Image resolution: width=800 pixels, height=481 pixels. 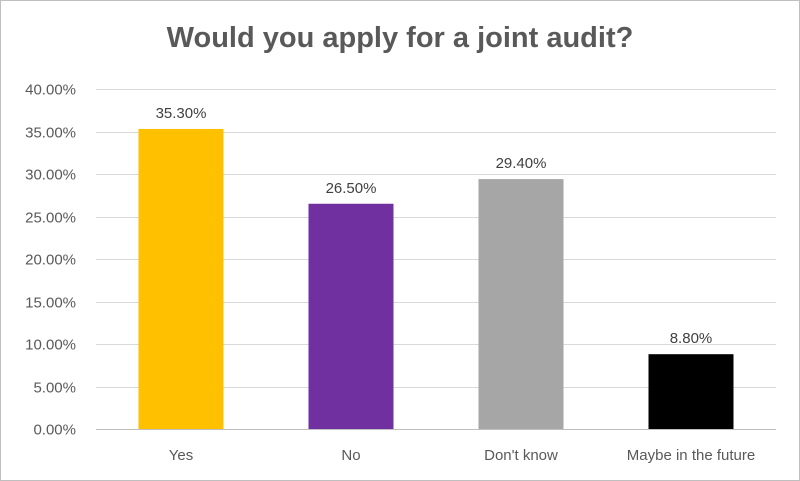 I want to click on chart-title: Would you apply for a joint audit?, so click(x=400, y=38).